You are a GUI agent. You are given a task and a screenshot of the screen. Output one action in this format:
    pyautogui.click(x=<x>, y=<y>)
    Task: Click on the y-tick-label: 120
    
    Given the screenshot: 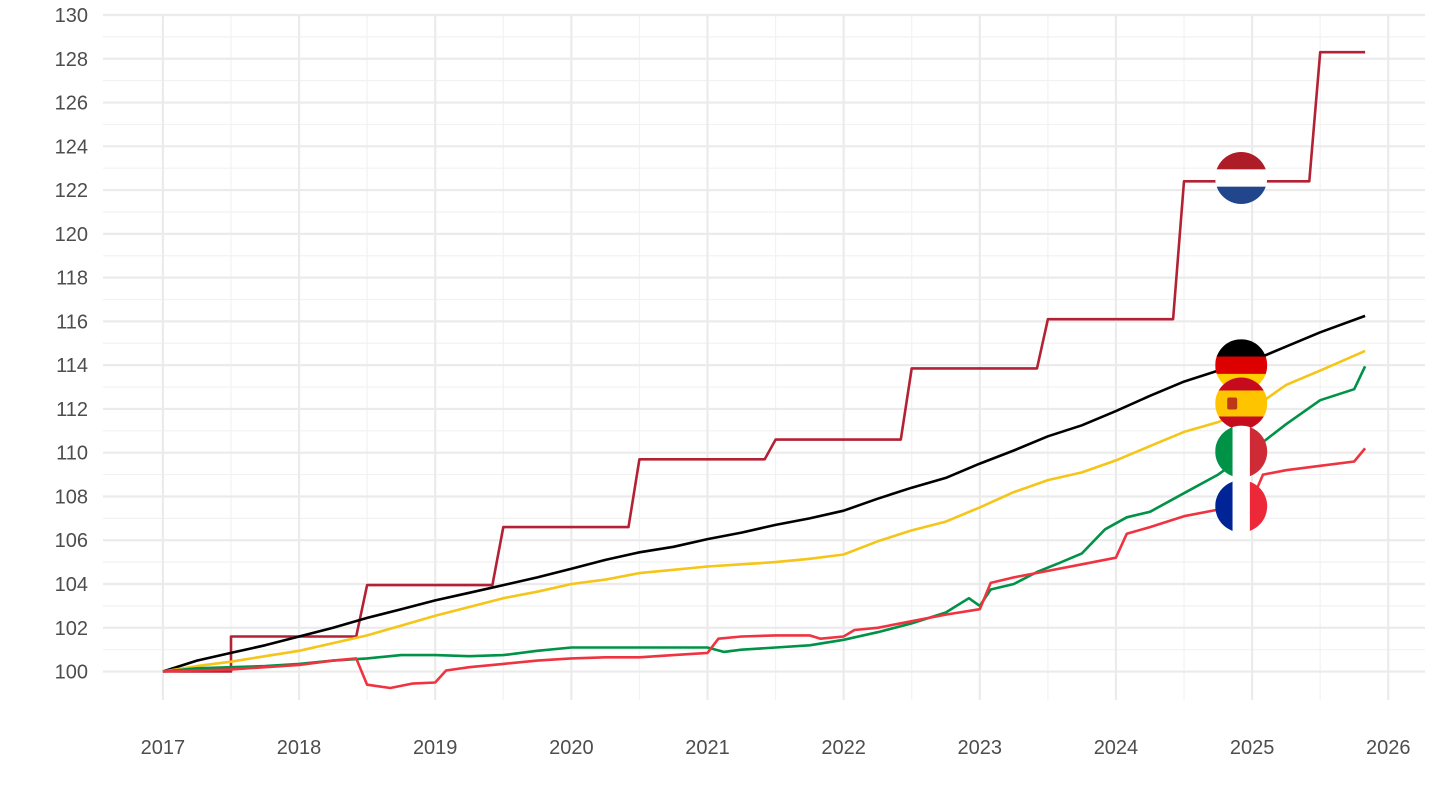 What is the action you would take?
    pyautogui.click(x=71, y=235)
    